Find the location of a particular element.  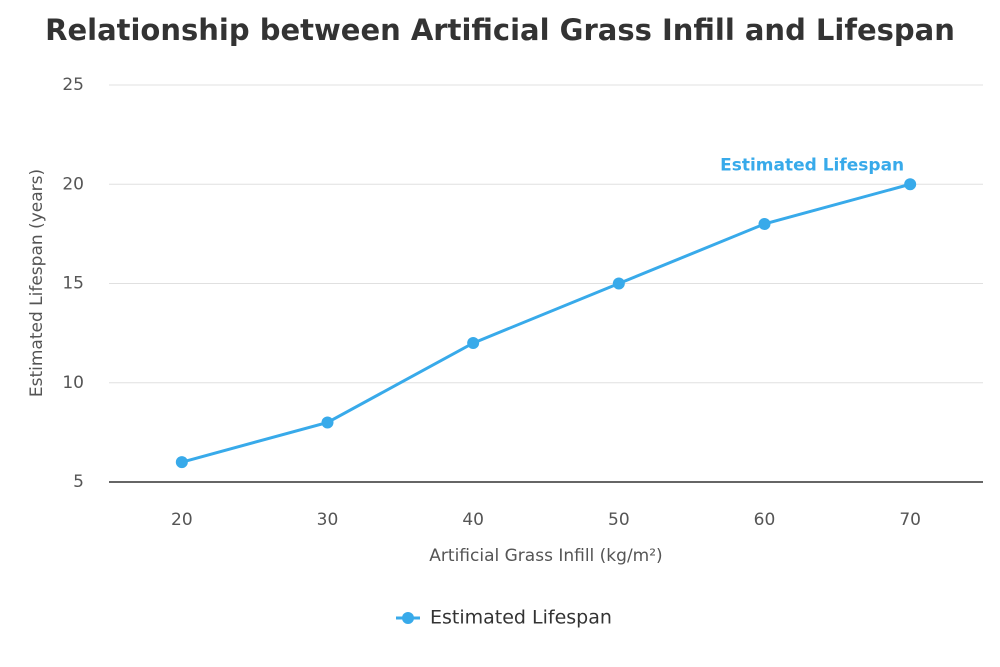

x-tick-label: 60 is located at coordinates (765, 520).